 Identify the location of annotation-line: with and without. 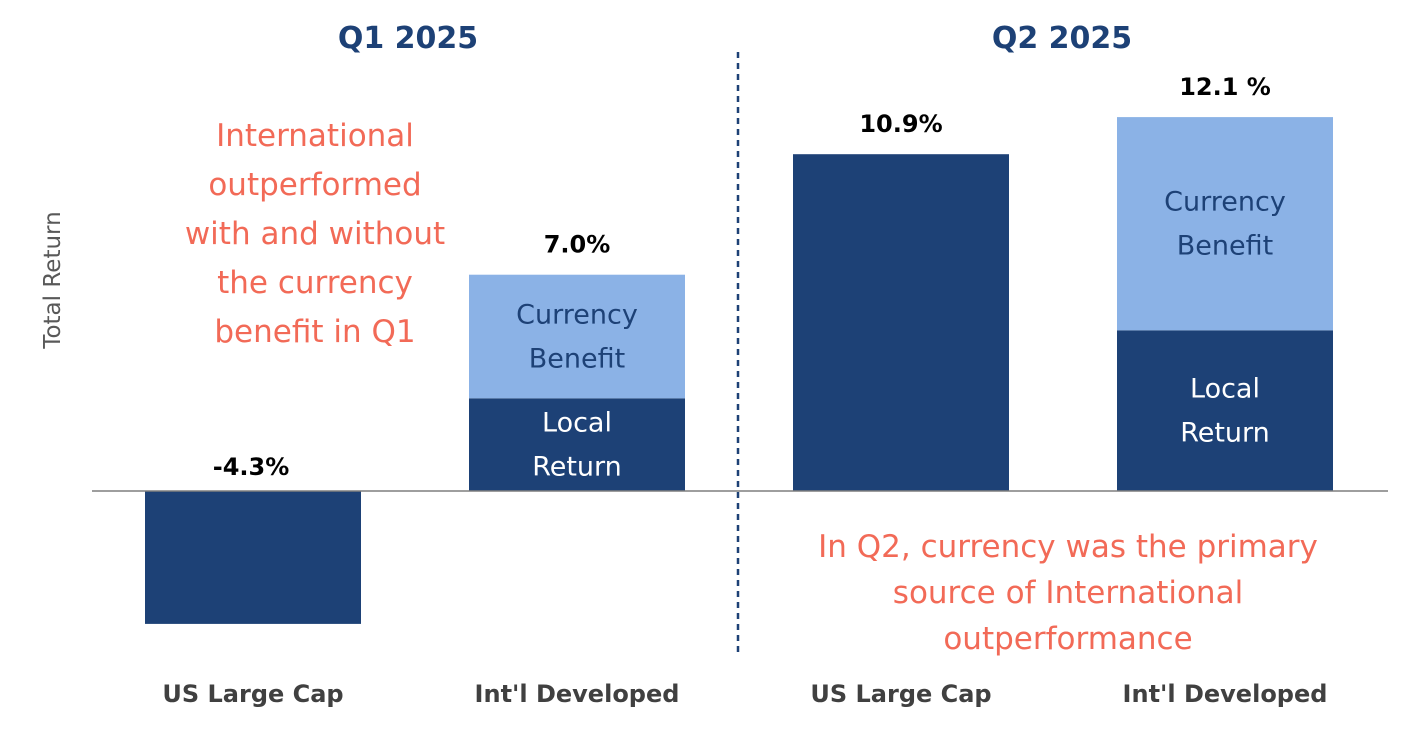
(315, 234).